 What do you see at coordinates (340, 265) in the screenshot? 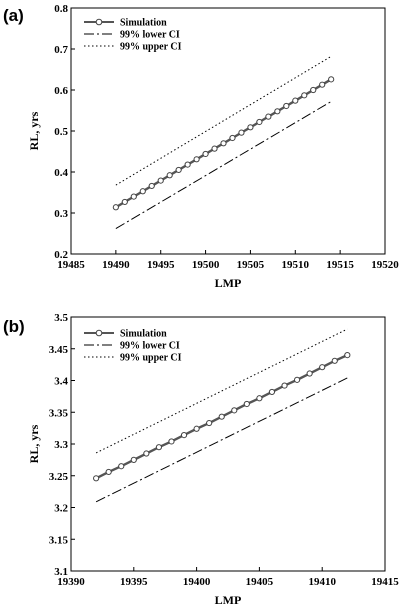
I see `x-tick-label: 19515` at bounding box center [340, 265].